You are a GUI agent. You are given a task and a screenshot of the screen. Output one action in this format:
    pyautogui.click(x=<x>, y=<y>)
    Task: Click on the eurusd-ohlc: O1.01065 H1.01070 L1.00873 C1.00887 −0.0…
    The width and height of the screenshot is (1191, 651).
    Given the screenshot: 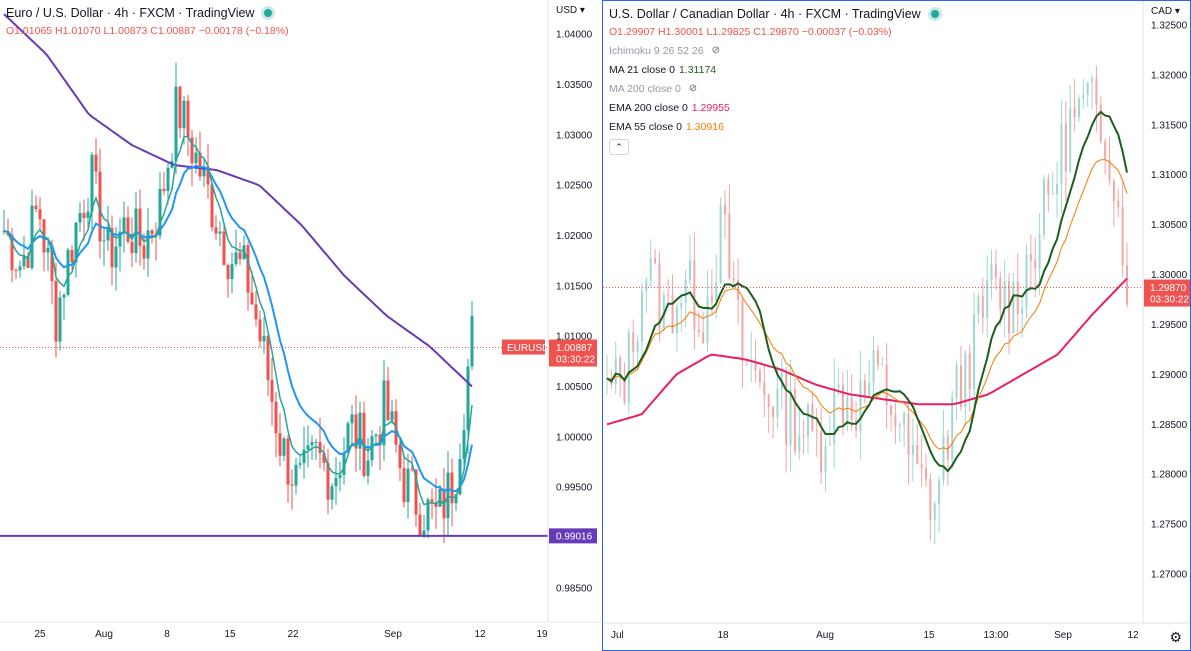 What is the action you would take?
    pyautogui.click(x=147, y=31)
    